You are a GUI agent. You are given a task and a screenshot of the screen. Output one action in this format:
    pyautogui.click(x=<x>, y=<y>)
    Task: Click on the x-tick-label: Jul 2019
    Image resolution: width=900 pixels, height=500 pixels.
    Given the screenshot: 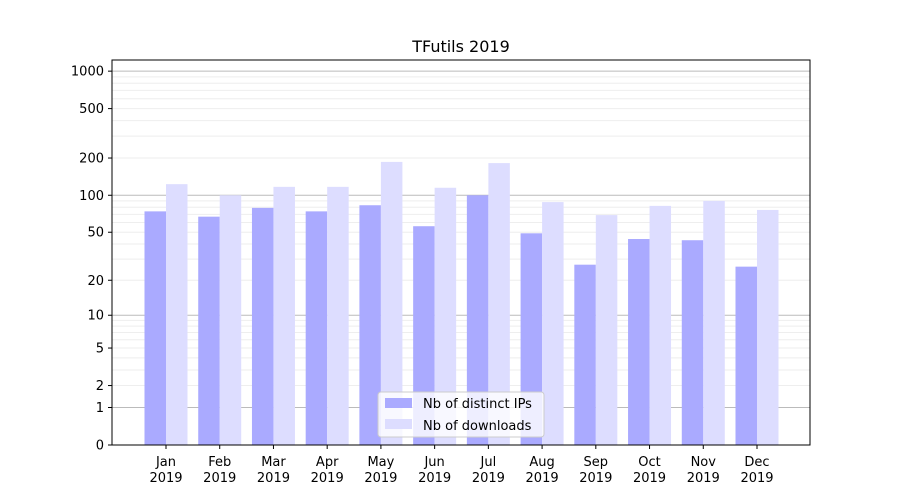 What is the action you would take?
    pyautogui.click(x=488, y=470)
    